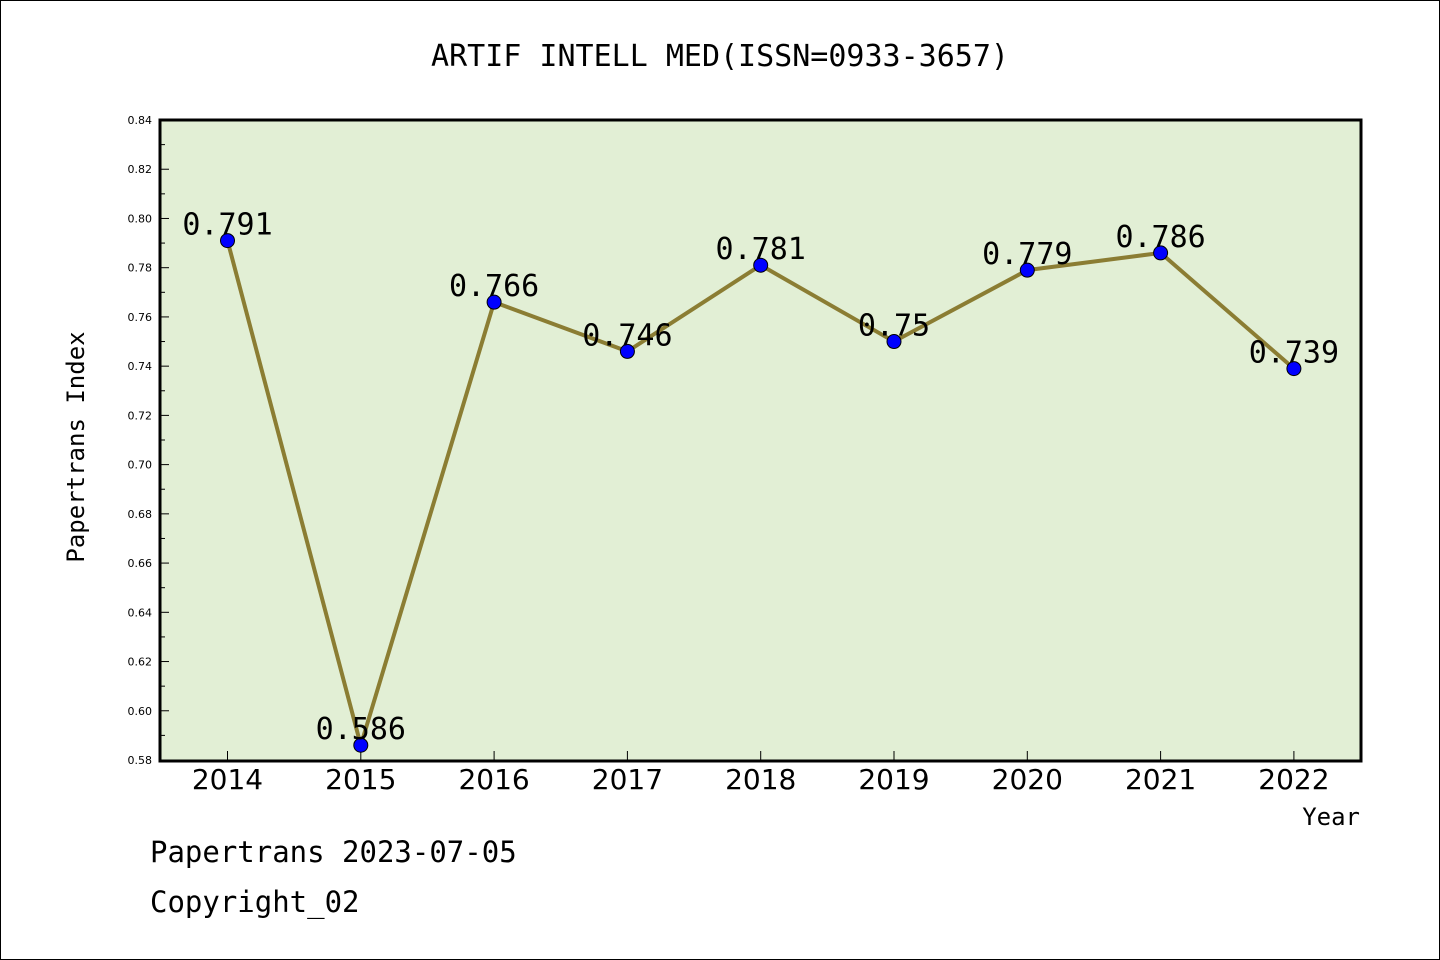 The height and width of the screenshot is (960, 1440). I want to click on x-tick-label: 2020, so click(1027, 779).